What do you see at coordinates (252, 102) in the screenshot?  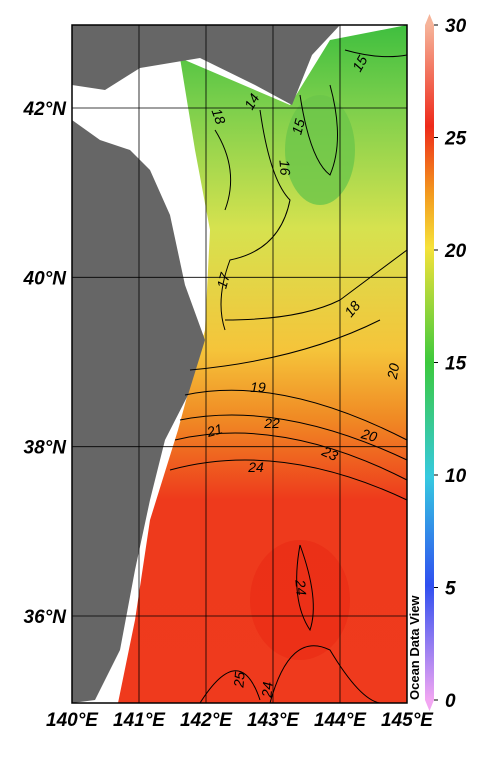 I see `contour-label: 14` at bounding box center [252, 102].